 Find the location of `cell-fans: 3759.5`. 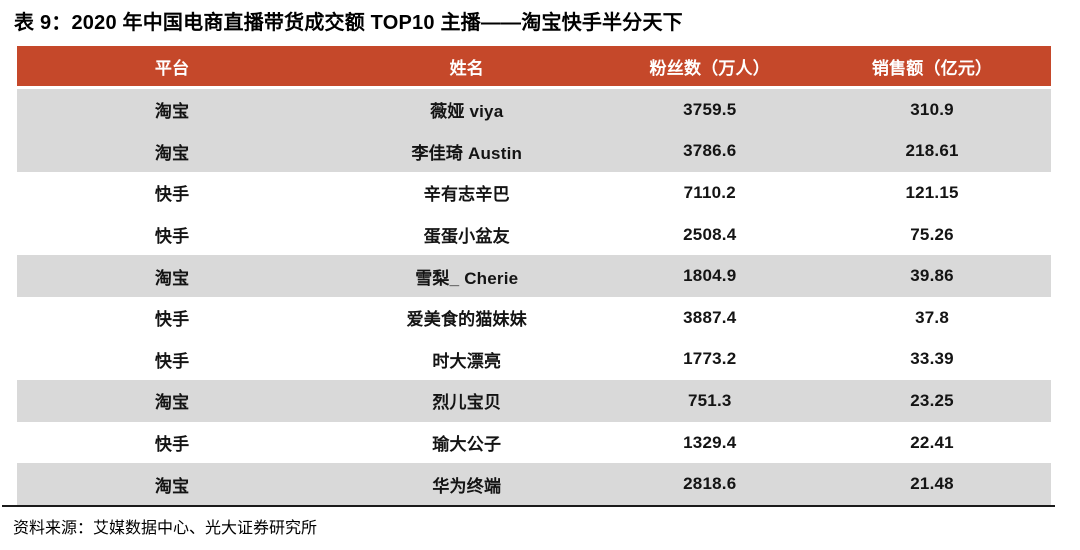

cell-fans: 3759.5 is located at coordinates (710, 109).